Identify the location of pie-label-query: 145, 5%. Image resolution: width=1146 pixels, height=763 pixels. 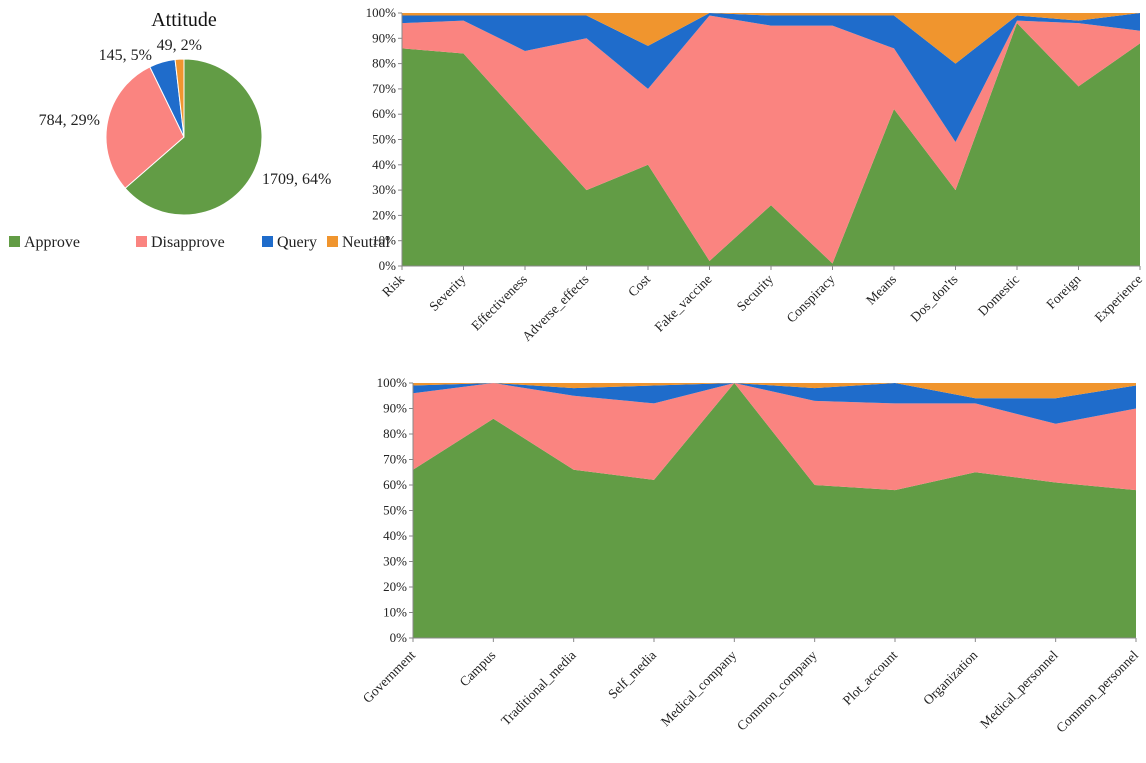
(125, 55).